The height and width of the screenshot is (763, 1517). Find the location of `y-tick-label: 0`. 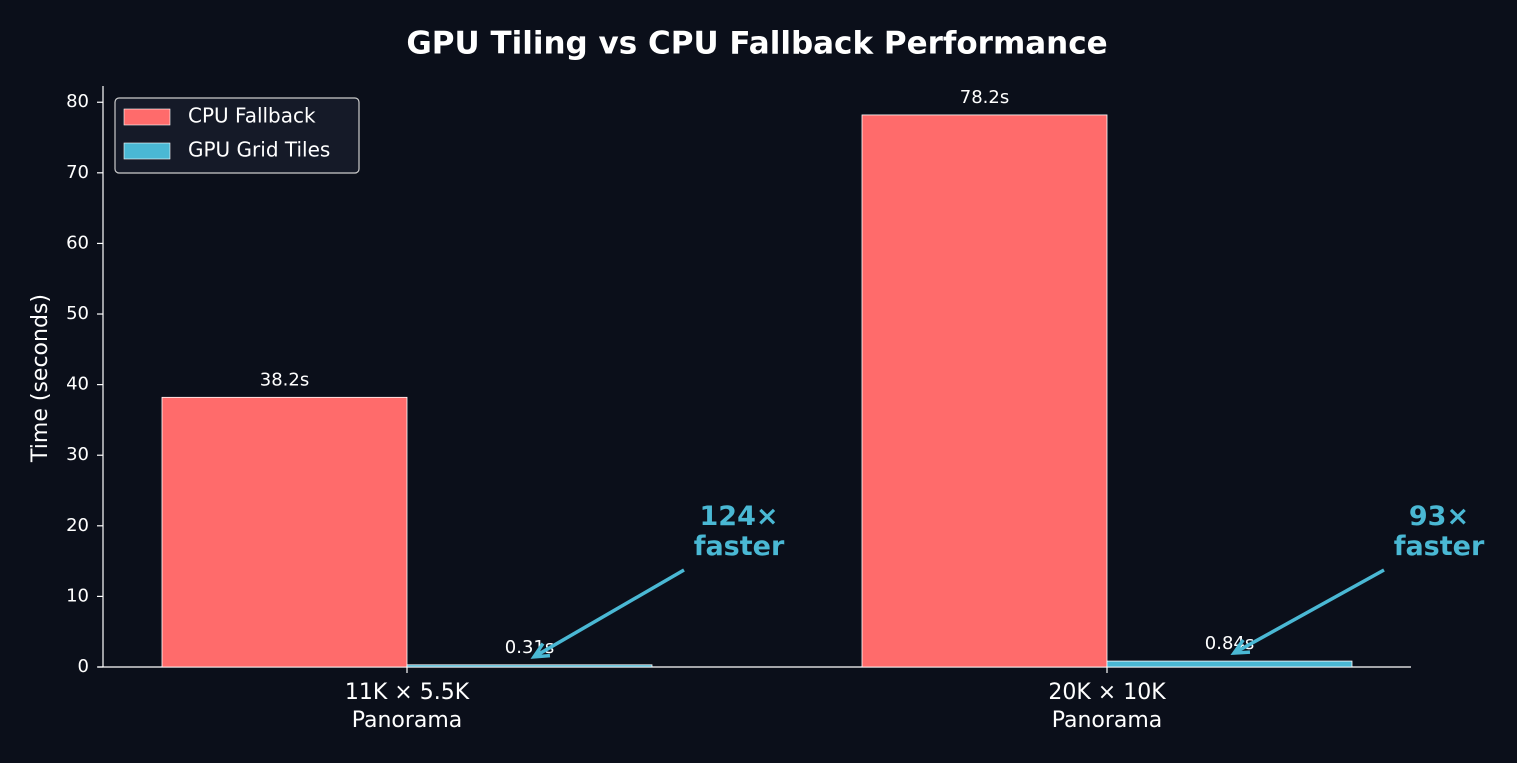

y-tick-label: 0 is located at coordinates (83, 666).